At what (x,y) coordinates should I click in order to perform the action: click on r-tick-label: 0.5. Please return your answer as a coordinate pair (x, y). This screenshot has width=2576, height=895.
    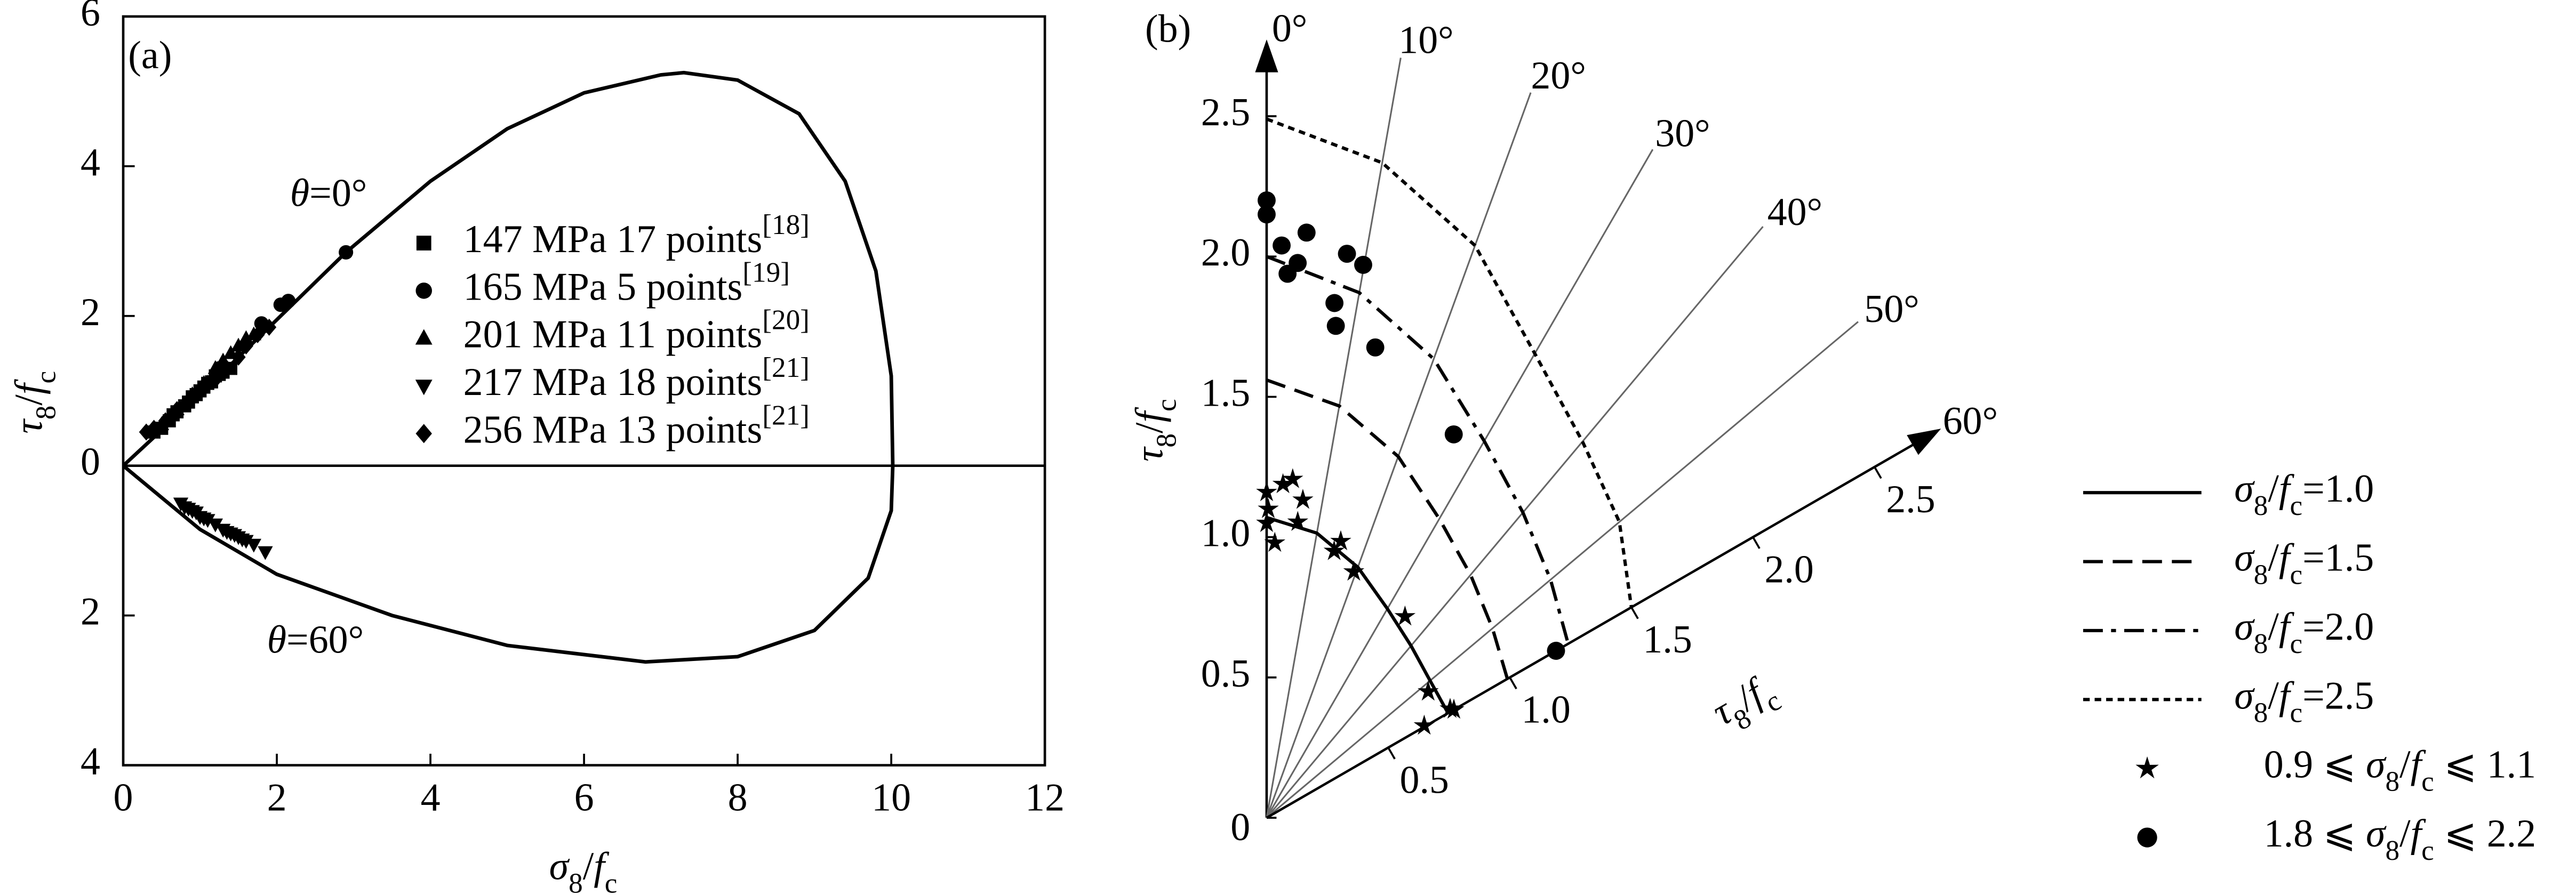
    Looking at the image, I should click on (1225, 673).